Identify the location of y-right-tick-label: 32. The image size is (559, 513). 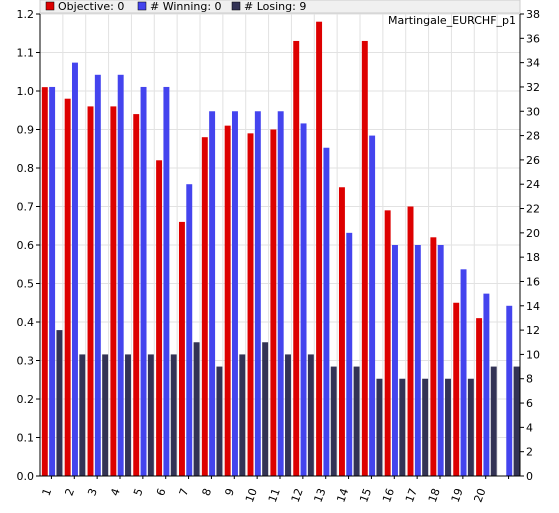
(533, 87).